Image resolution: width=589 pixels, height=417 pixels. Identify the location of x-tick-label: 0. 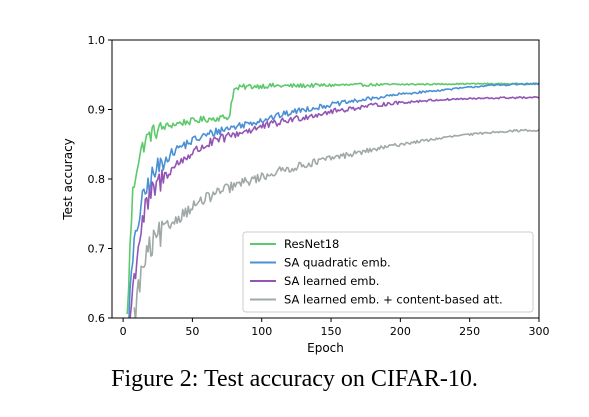
(123, 331).